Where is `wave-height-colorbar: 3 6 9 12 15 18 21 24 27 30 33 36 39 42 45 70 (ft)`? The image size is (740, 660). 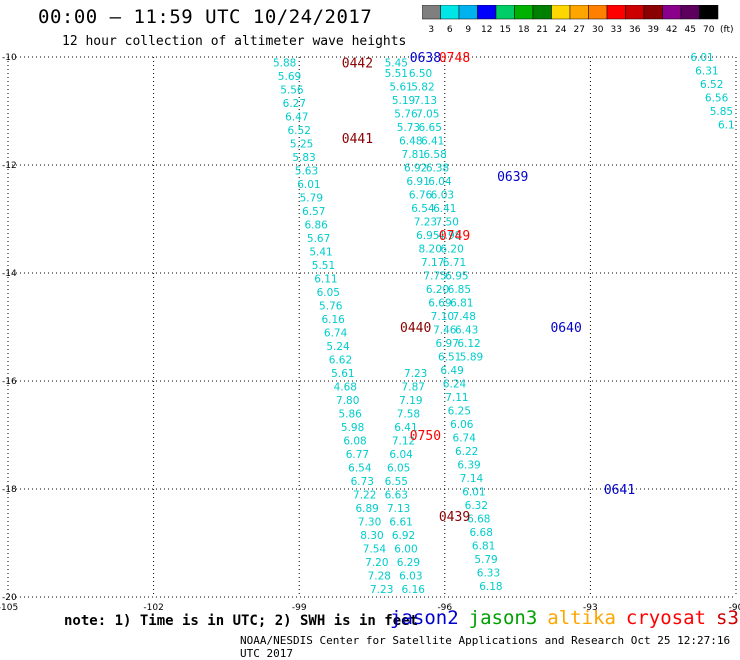
wave-height-colorbar: 3 6 9 12 15 18 21 24 27 30 33 36 39 42 45 70 (ft) is located at coordinates (578, 20).